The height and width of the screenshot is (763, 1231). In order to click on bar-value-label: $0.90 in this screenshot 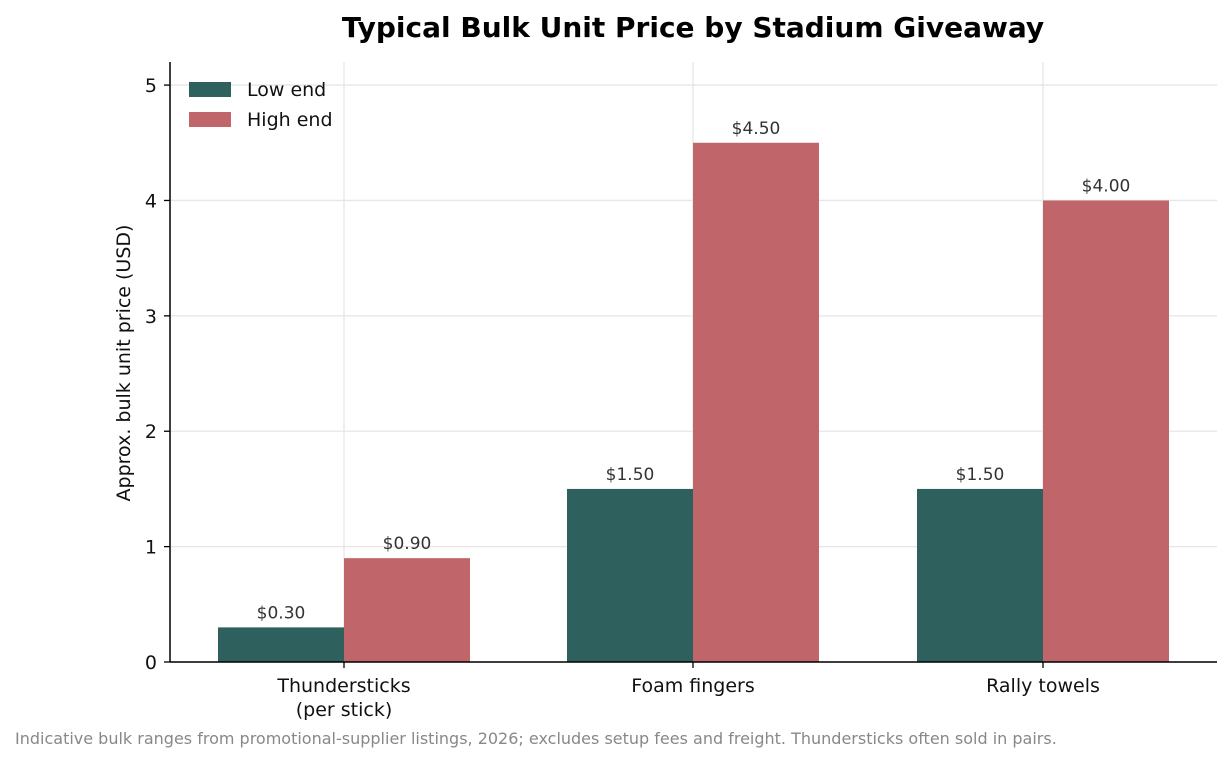, I will do `click(407, 544)`.